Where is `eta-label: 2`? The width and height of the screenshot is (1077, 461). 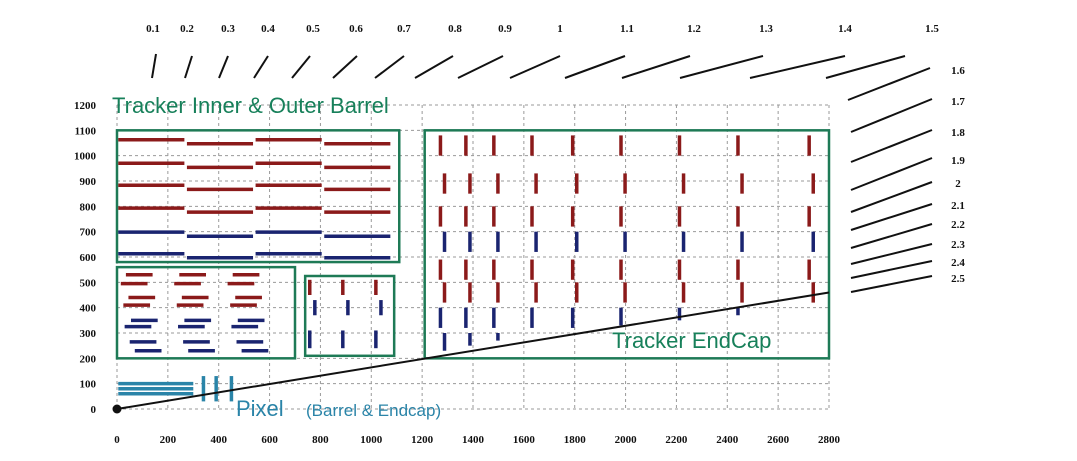
eta-label: 2 is located at coordinates (958, 184).